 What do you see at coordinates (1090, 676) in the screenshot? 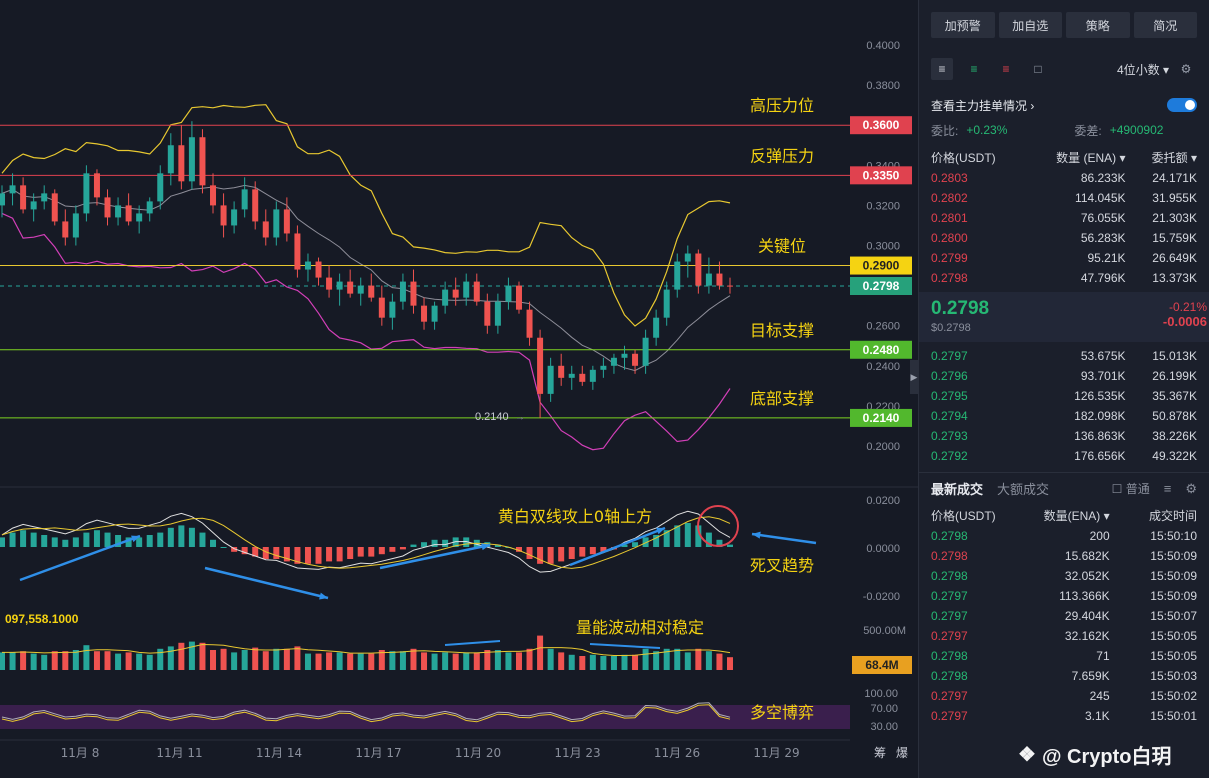
I see `trade-qty: 7.659K` at bounding box center [1090, 676].